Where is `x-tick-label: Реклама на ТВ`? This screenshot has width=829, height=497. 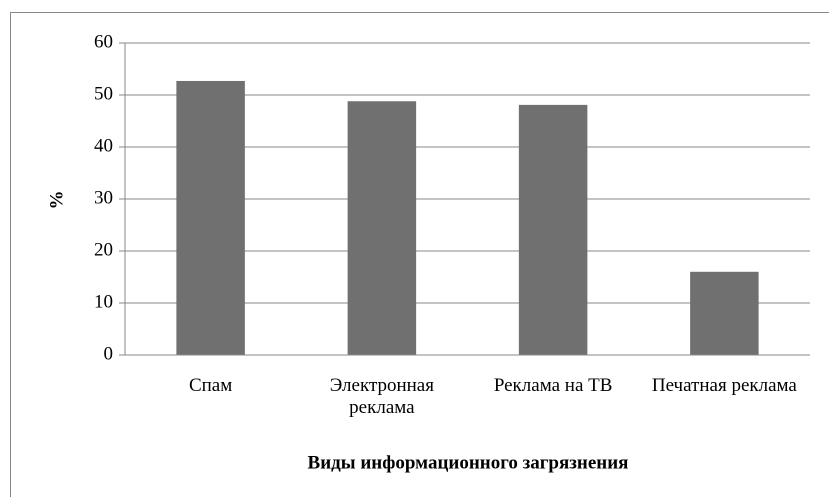 x-tick-label: Реклама на ТВ is located at coordinates (553, 385).